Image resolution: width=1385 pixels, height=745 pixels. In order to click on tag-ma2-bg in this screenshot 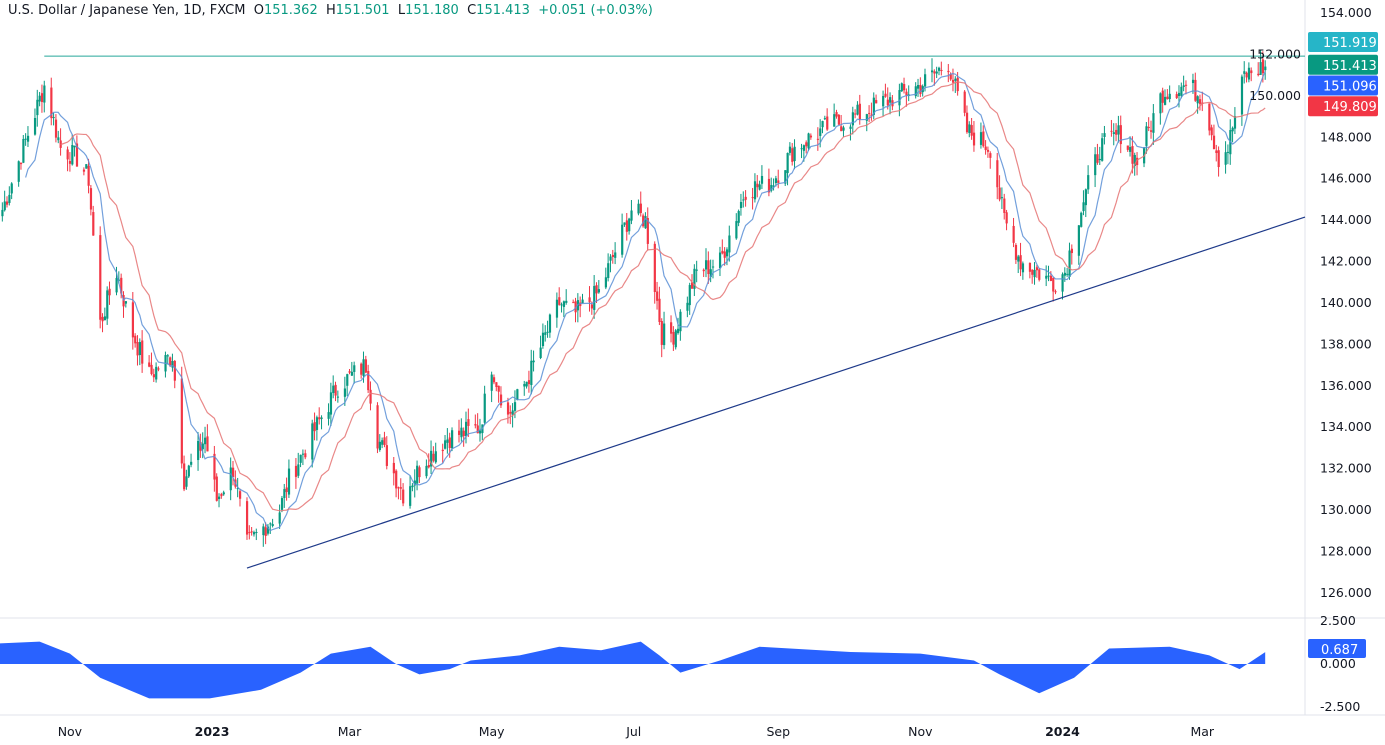, I will do `click(1343, 106)`.